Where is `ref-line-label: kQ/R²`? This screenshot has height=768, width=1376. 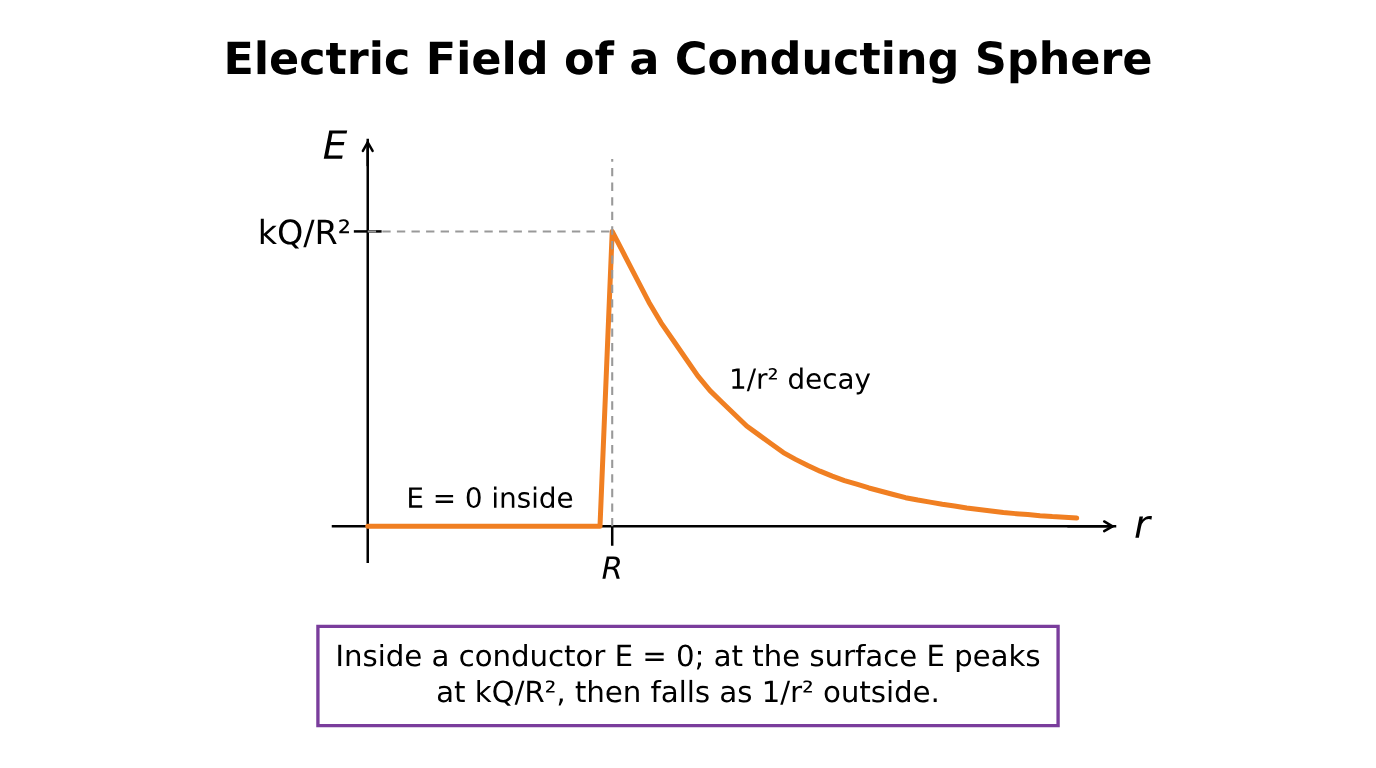 ref-line-label: kQ/R² is located at coordinates (304, 233).